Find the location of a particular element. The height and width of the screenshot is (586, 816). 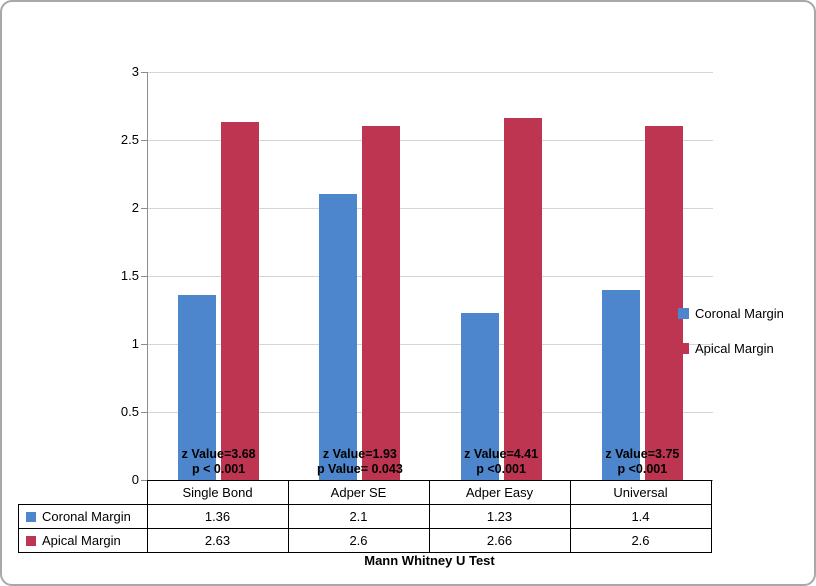

table-row-header-apical-margin: Apical Margin is located at coordinates (83, 540).